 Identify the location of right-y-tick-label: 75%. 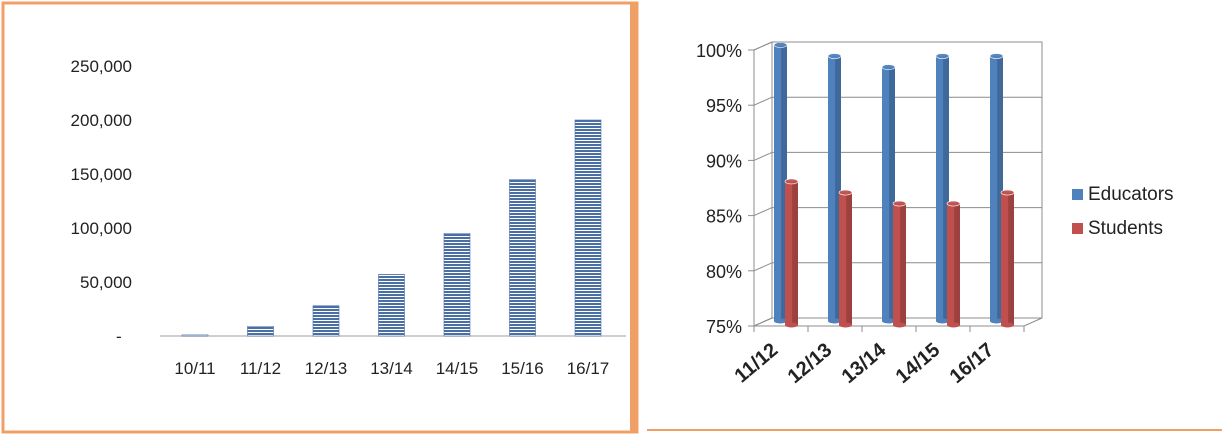
(724, 327).